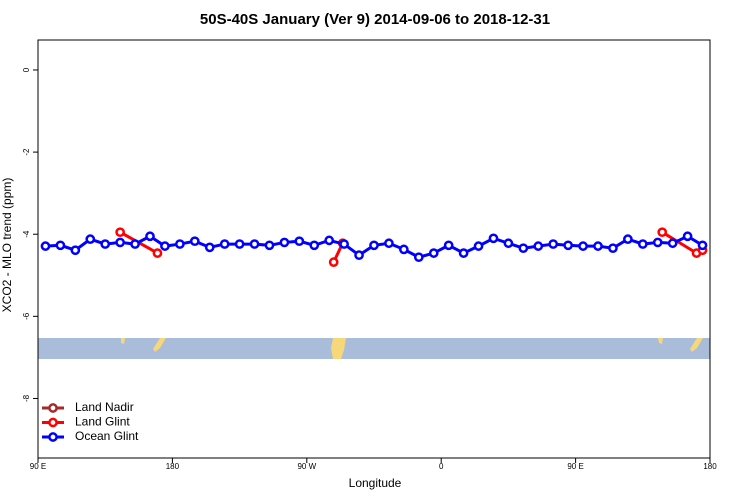  I want to click on y-tick-label: -8, so click(26, 398).